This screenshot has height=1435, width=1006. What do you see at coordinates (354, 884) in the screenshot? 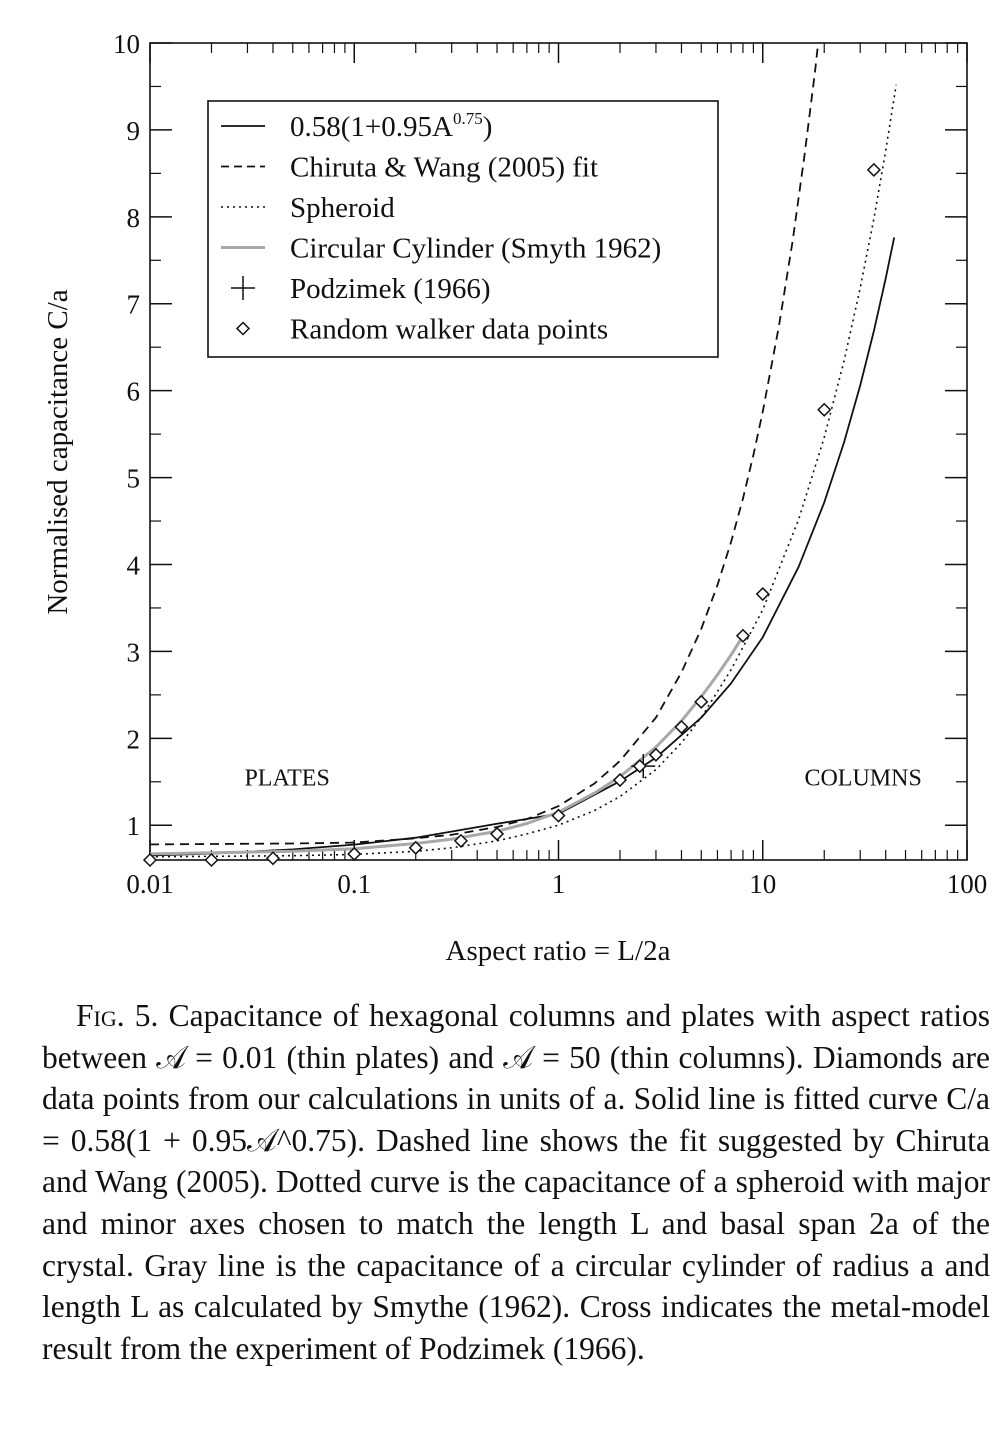
I see `x-tick-label: 0.1` at bounding box center [354, 884].